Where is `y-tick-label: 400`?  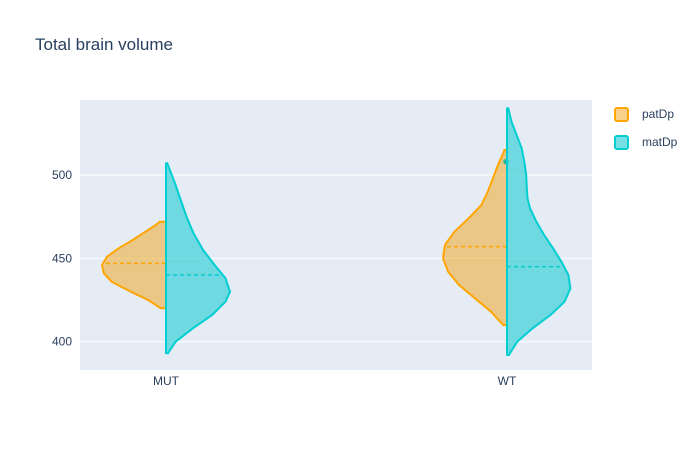 y-tick-label: 400 is located at coordinates (62, 342).